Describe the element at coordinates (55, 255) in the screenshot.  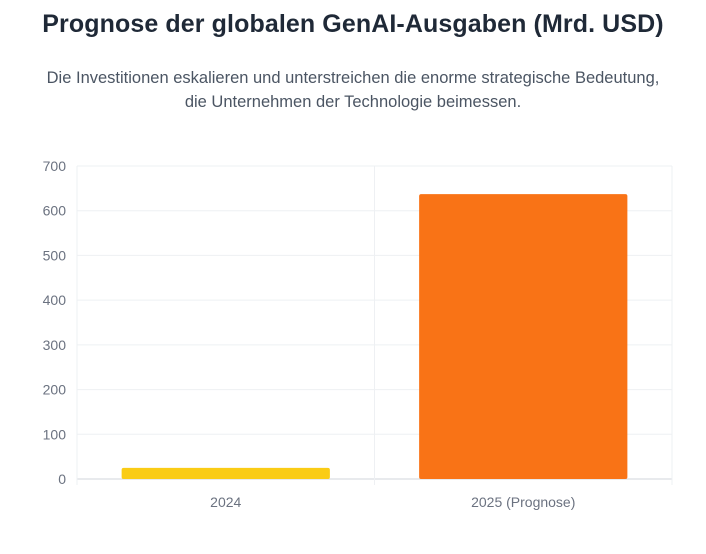
I see `y-tick-label: 500` at that location.